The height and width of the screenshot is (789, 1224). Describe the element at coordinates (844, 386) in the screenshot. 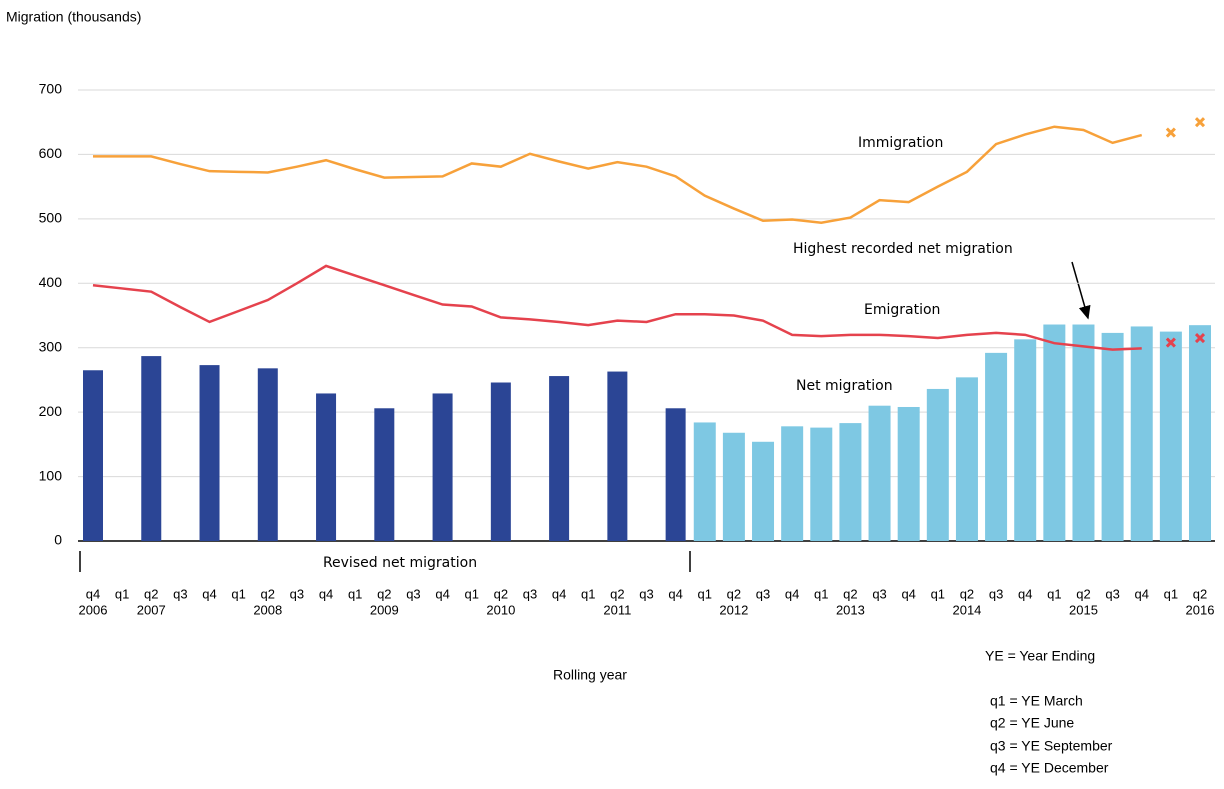

I see `series-label: Net migration` at that location.